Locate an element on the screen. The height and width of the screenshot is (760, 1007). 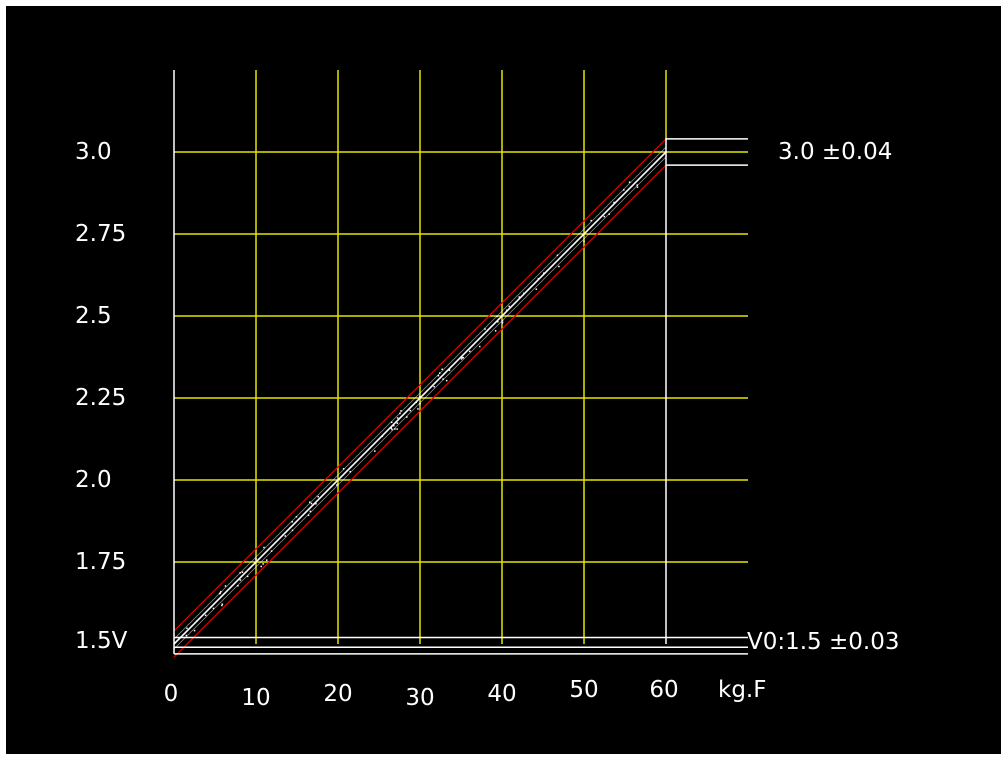
x-unit-label: kg.F is located at coordinates (742, 690).